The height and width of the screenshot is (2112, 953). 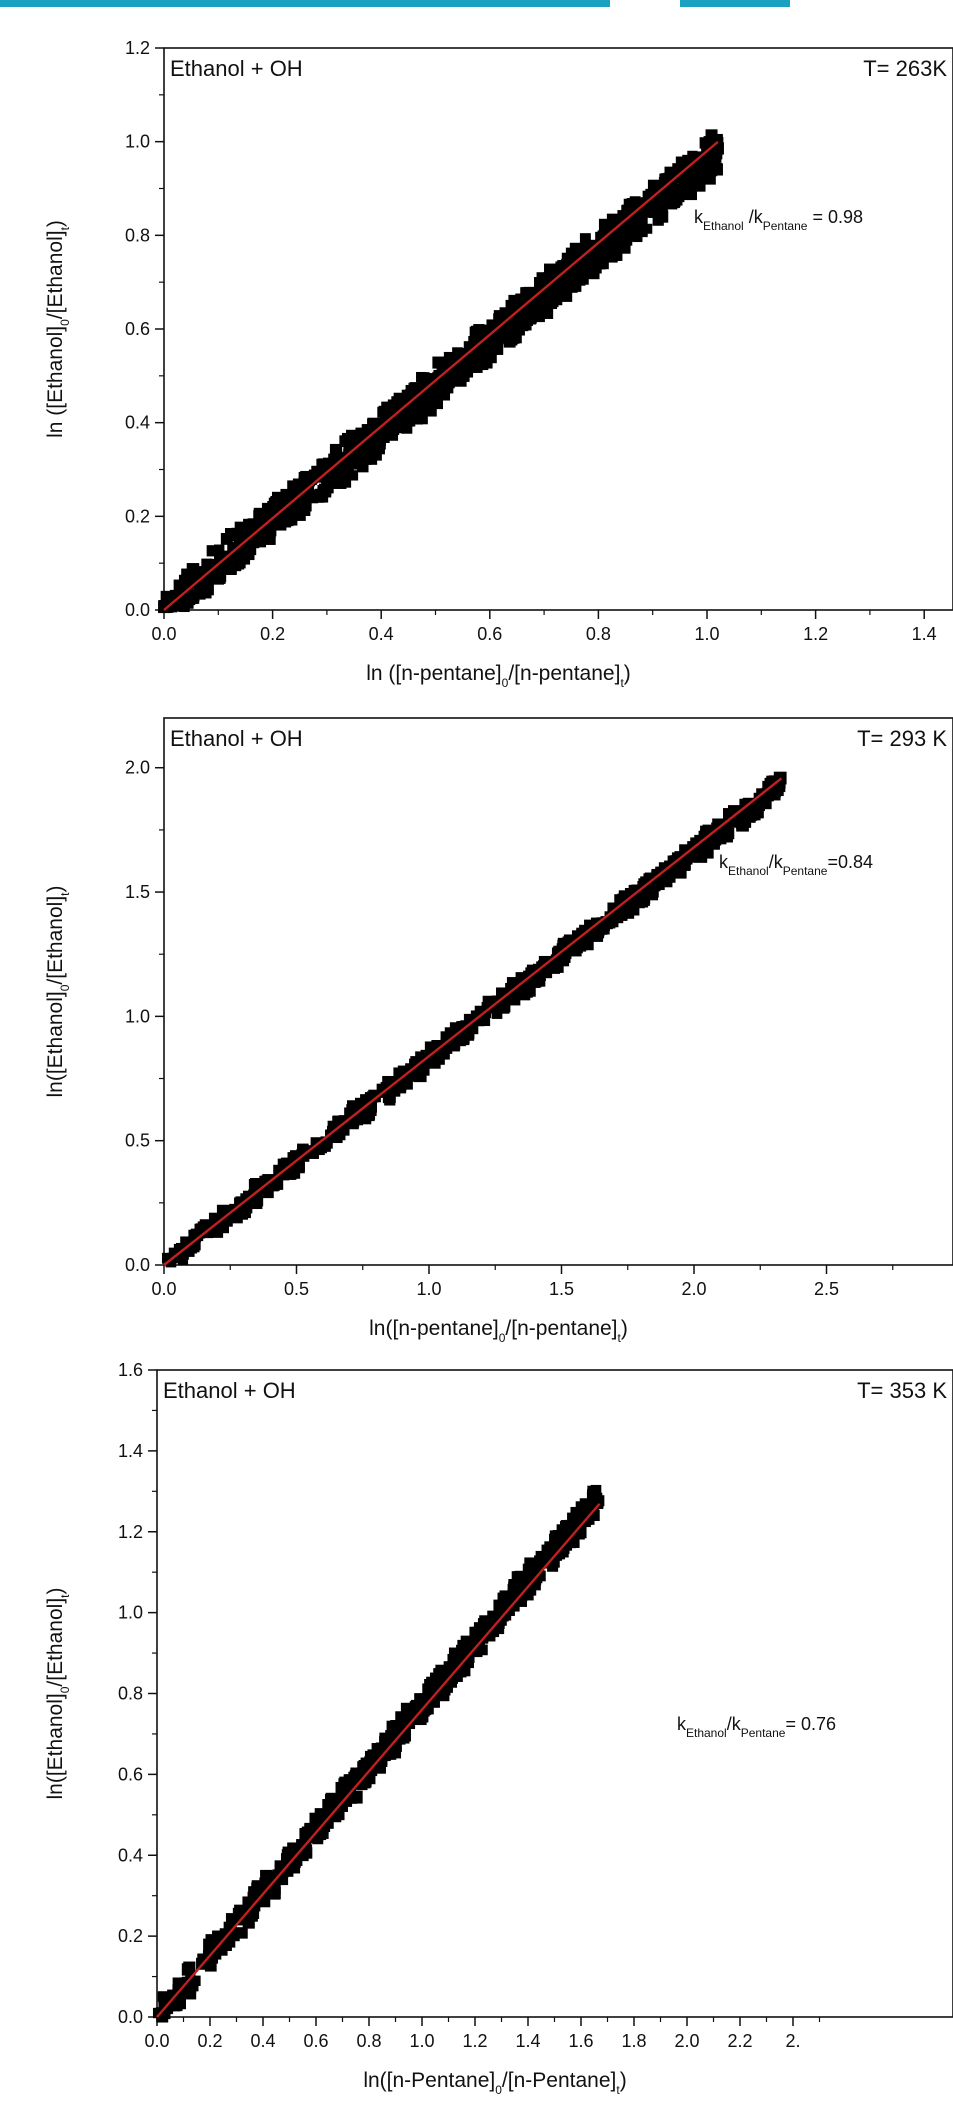 What do you see at coordinates (130, 1370) in the screenshot?
I see `y-tick-label: 1.6` at bounding box center [130, 1370].